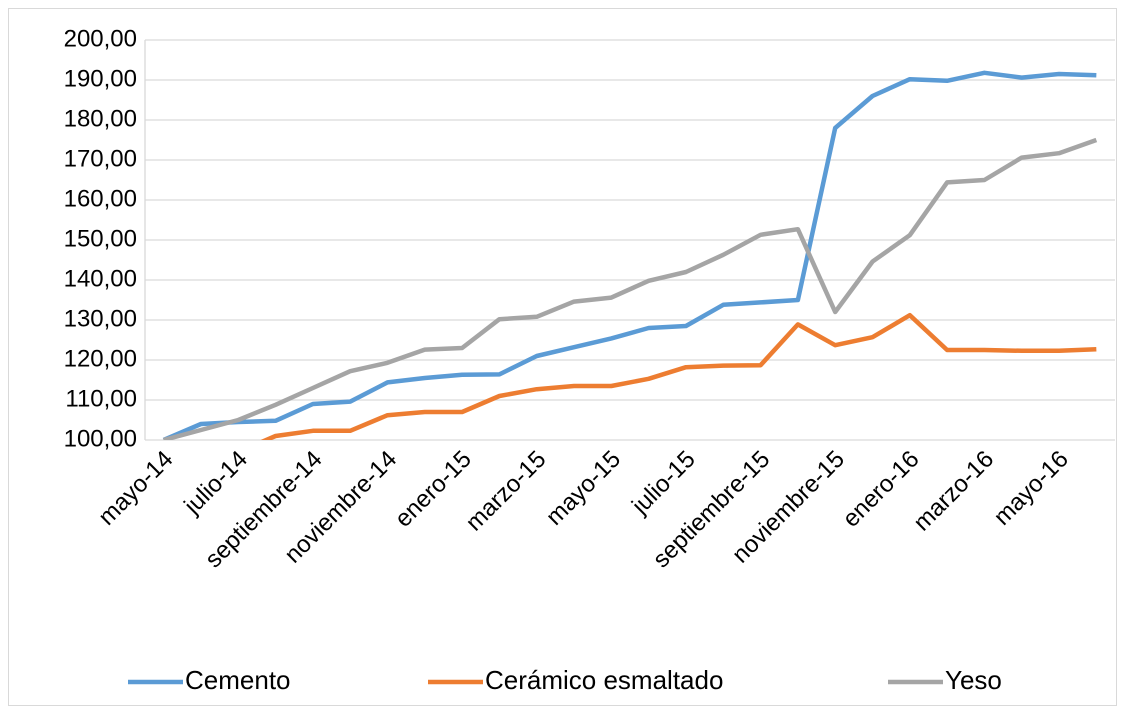 Image resolution: width=1125 pixels, height=714 pixels. Describe the element at coordinates (238, 680) in the screenshot. I see `legend-label: Cemento` at that location.